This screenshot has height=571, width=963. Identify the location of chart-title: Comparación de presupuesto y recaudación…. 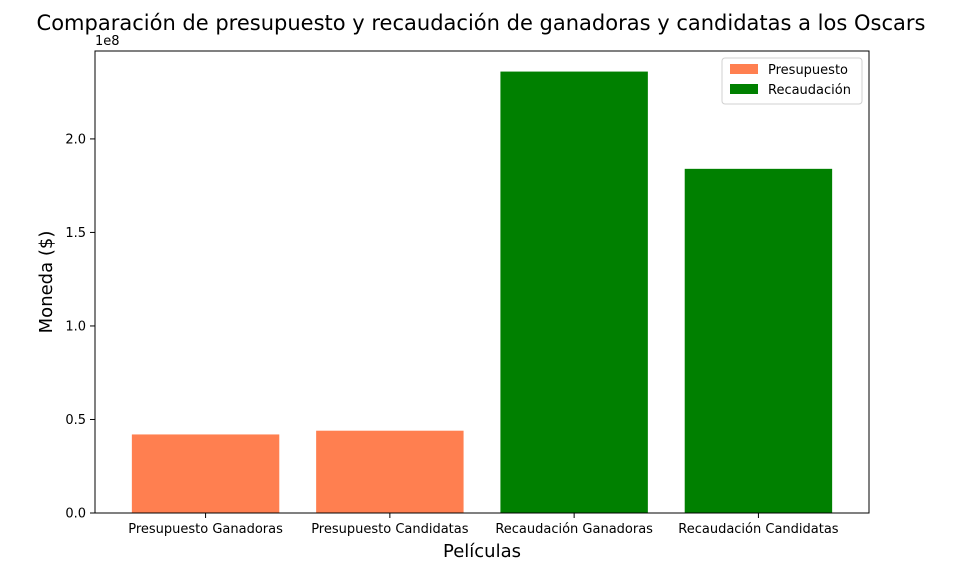
(481, 23).